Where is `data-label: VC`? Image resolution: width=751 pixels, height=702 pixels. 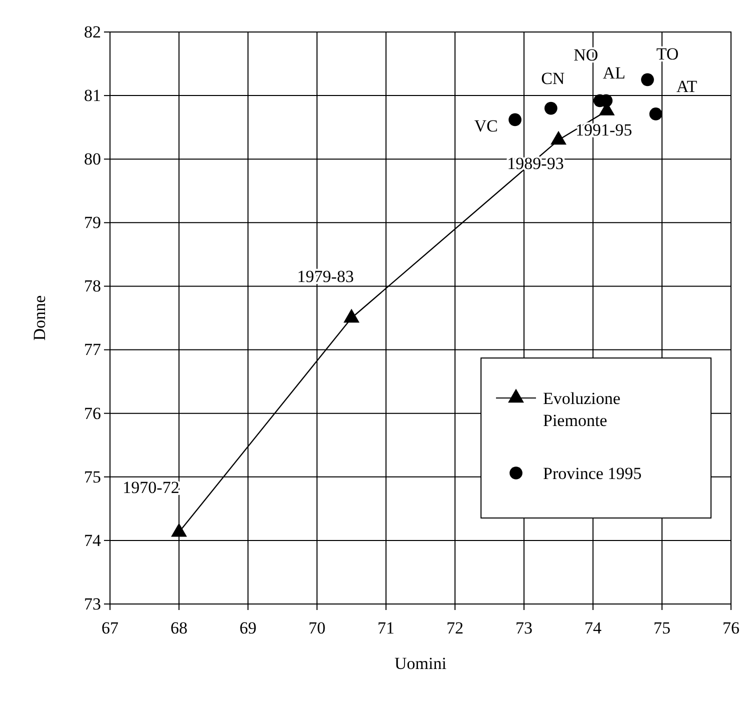 data-label: VC is located at coordinates (486, 126).